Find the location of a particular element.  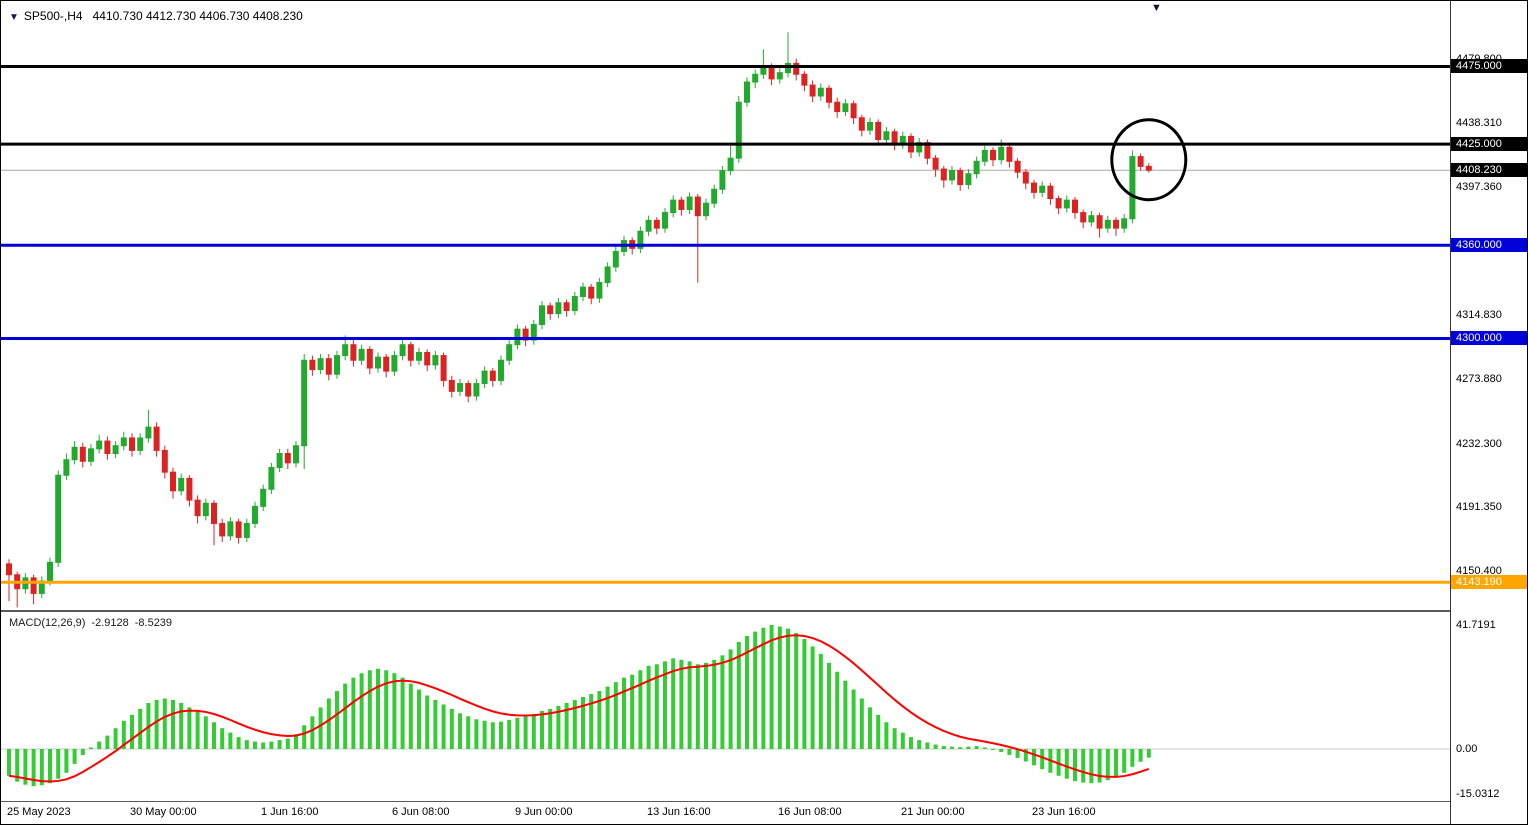

price-scale-tick-label: 4232.300 is located at coordinates (1479, 444).